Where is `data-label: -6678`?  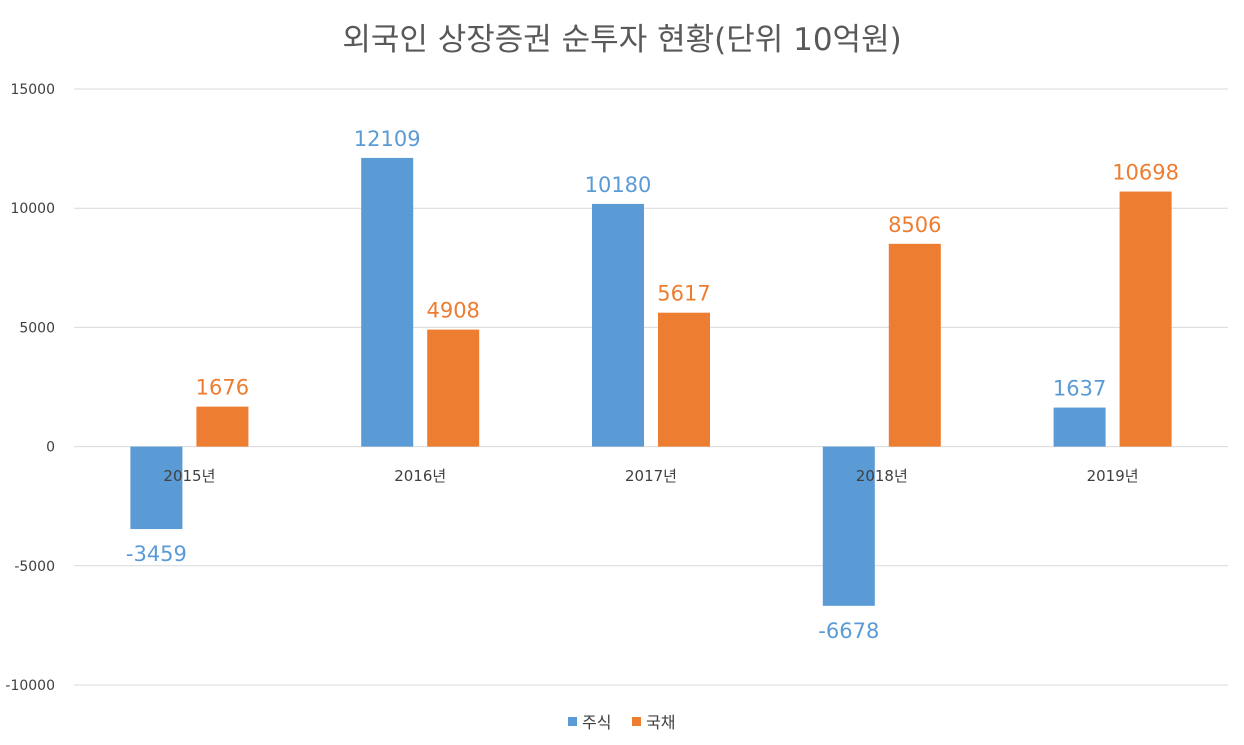
data-label: -6678 is located at coordinates (848, 631).